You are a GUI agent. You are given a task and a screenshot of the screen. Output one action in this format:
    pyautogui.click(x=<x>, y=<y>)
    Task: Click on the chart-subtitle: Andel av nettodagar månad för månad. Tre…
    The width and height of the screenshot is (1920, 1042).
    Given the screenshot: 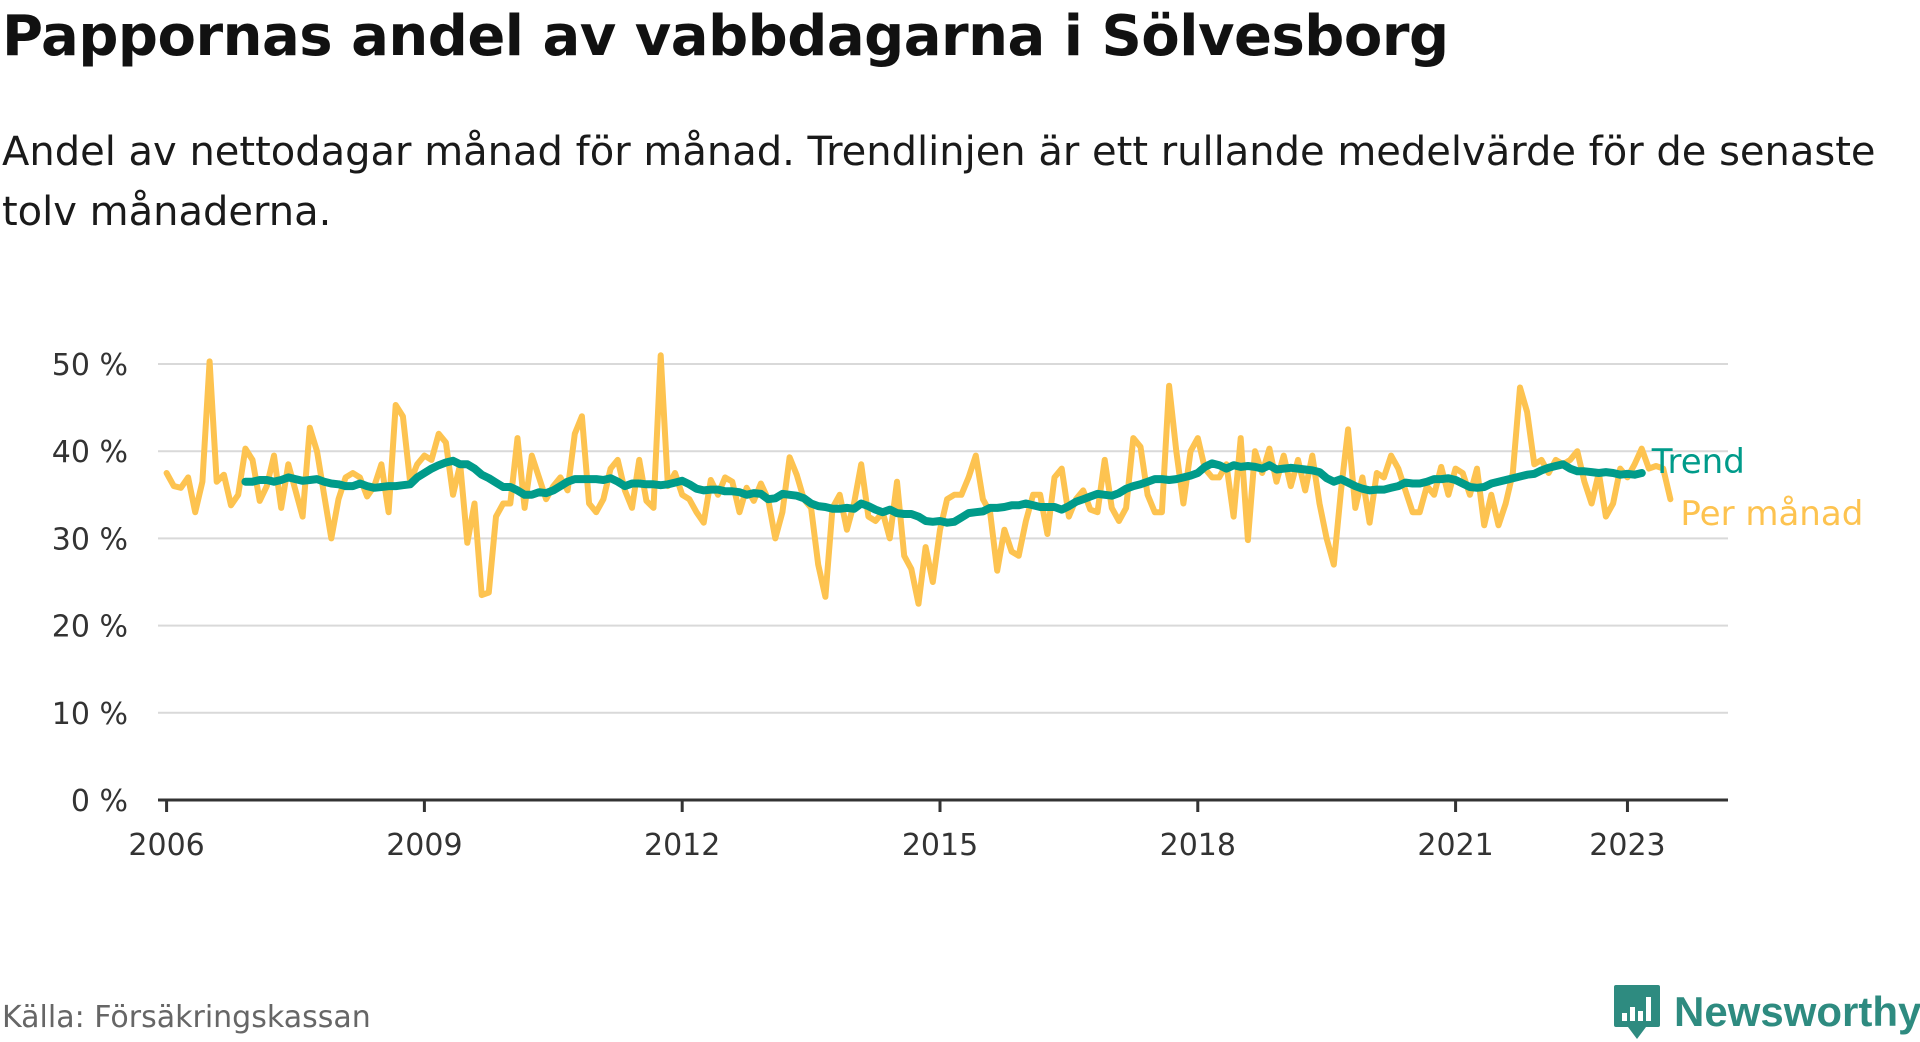 What is the action you would take?
    pyautogui.click(x=939, y=182)
    